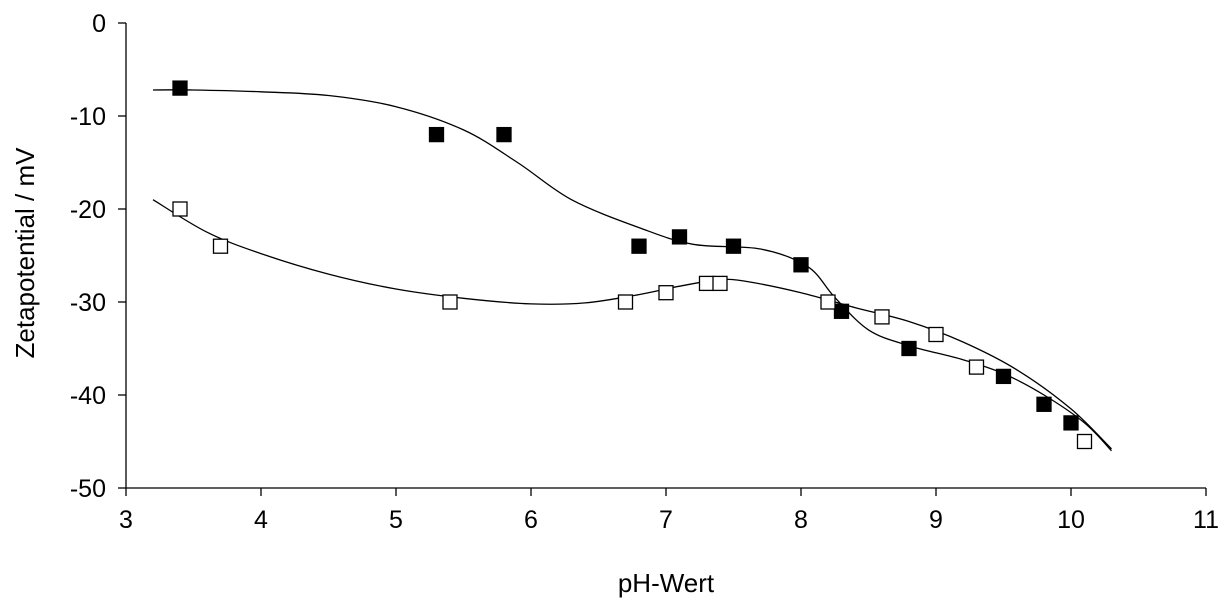 The image size is (1232, 606). Describe the element at coordinates (261, 520) in the screenshot. I see `x-tick-label: 4` at that location.